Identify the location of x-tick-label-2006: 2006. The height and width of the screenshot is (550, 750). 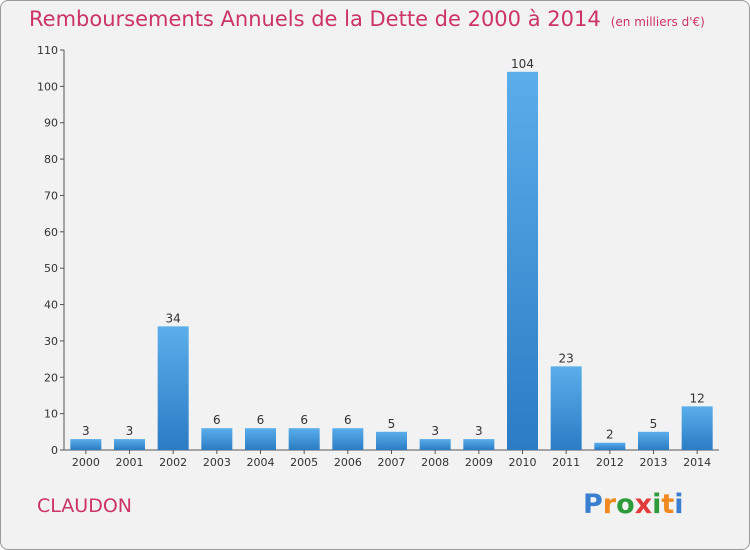
(348, 462).